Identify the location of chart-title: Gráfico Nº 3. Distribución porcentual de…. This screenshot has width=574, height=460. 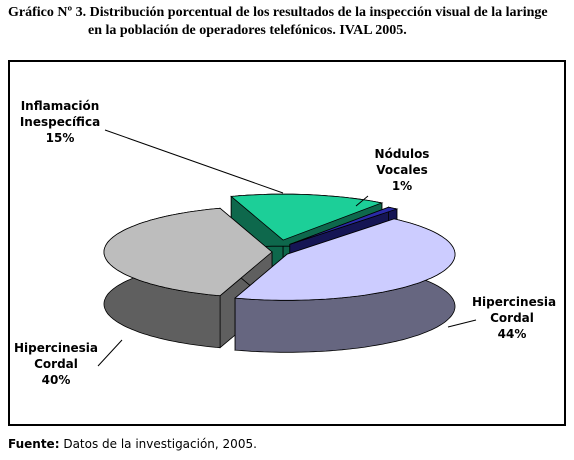
(278, 21).